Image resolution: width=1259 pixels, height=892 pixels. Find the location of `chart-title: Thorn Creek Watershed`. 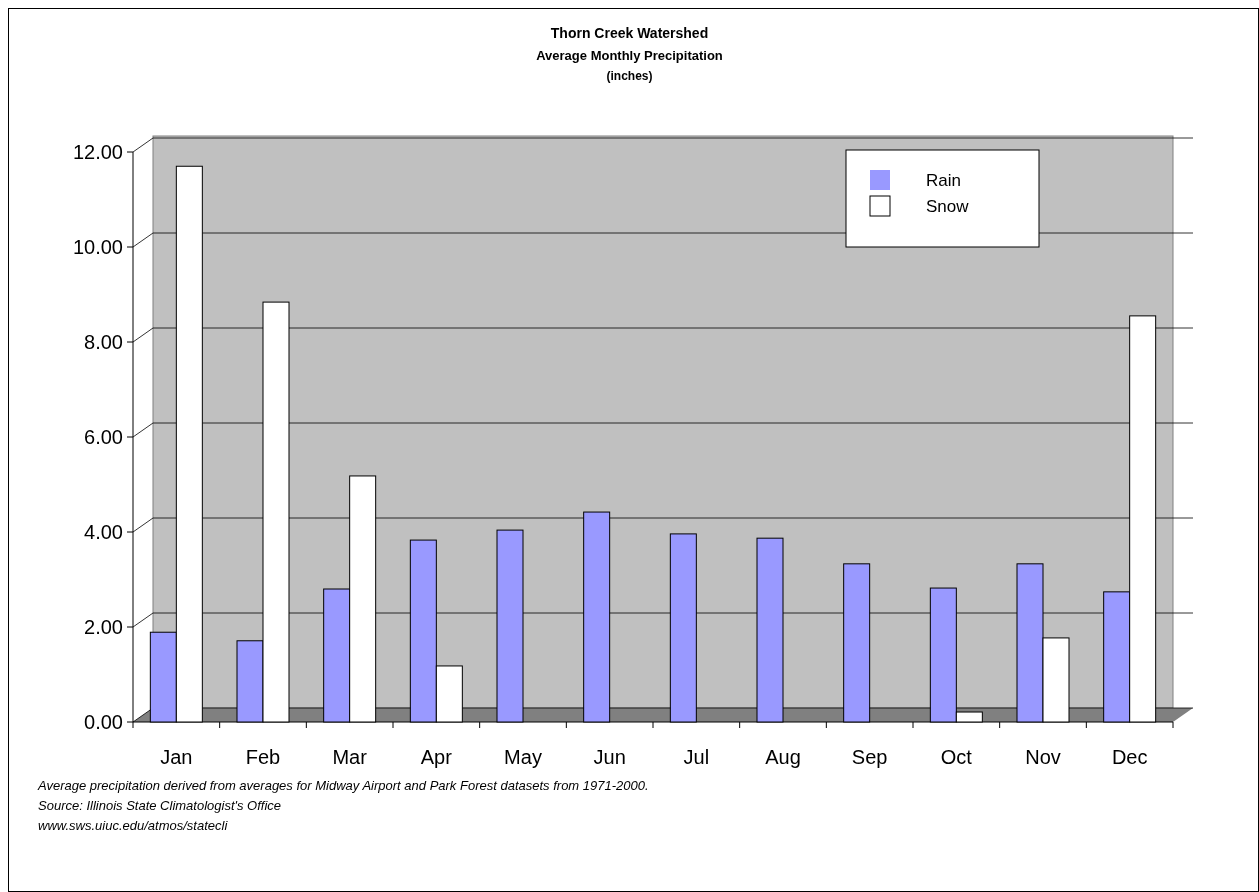

chart-title: Thorn Creek Watershed is located at coordinates (629, 33).